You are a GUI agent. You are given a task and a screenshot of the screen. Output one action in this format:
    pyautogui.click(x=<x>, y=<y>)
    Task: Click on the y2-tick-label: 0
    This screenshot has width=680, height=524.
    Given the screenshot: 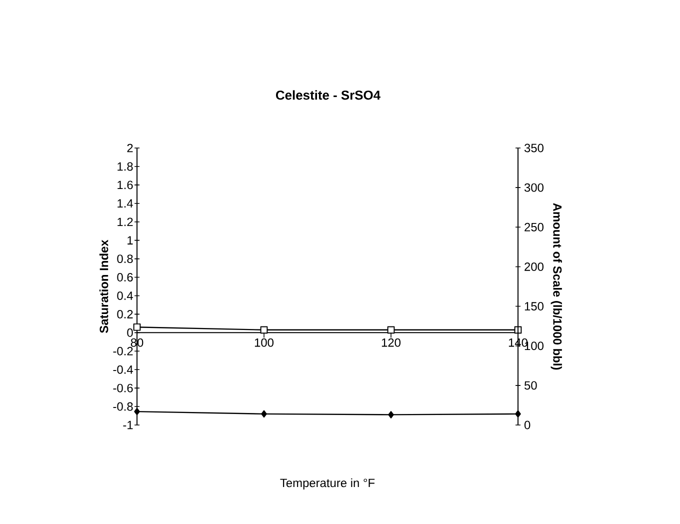 What is the action you would take?
    pyautogui.click(x=527, y=425)
    